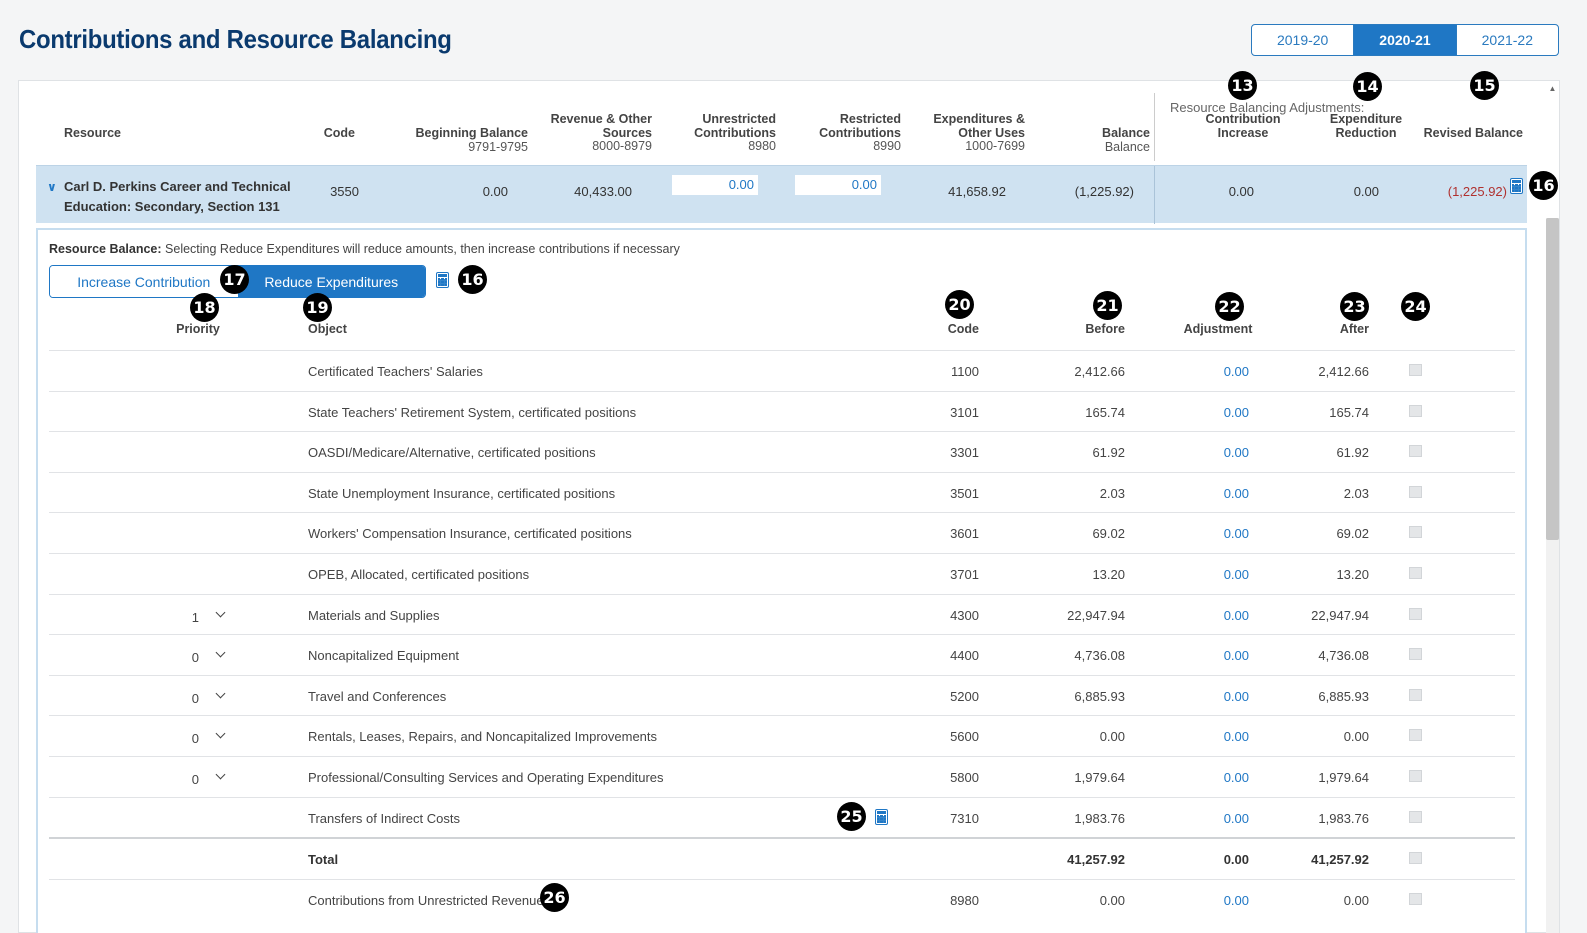 The width and height of the screenshot is (1587, 933). Describe the element at coordinates (344, 191) in the screenshot. I see `resource-code: 3550` at that location.